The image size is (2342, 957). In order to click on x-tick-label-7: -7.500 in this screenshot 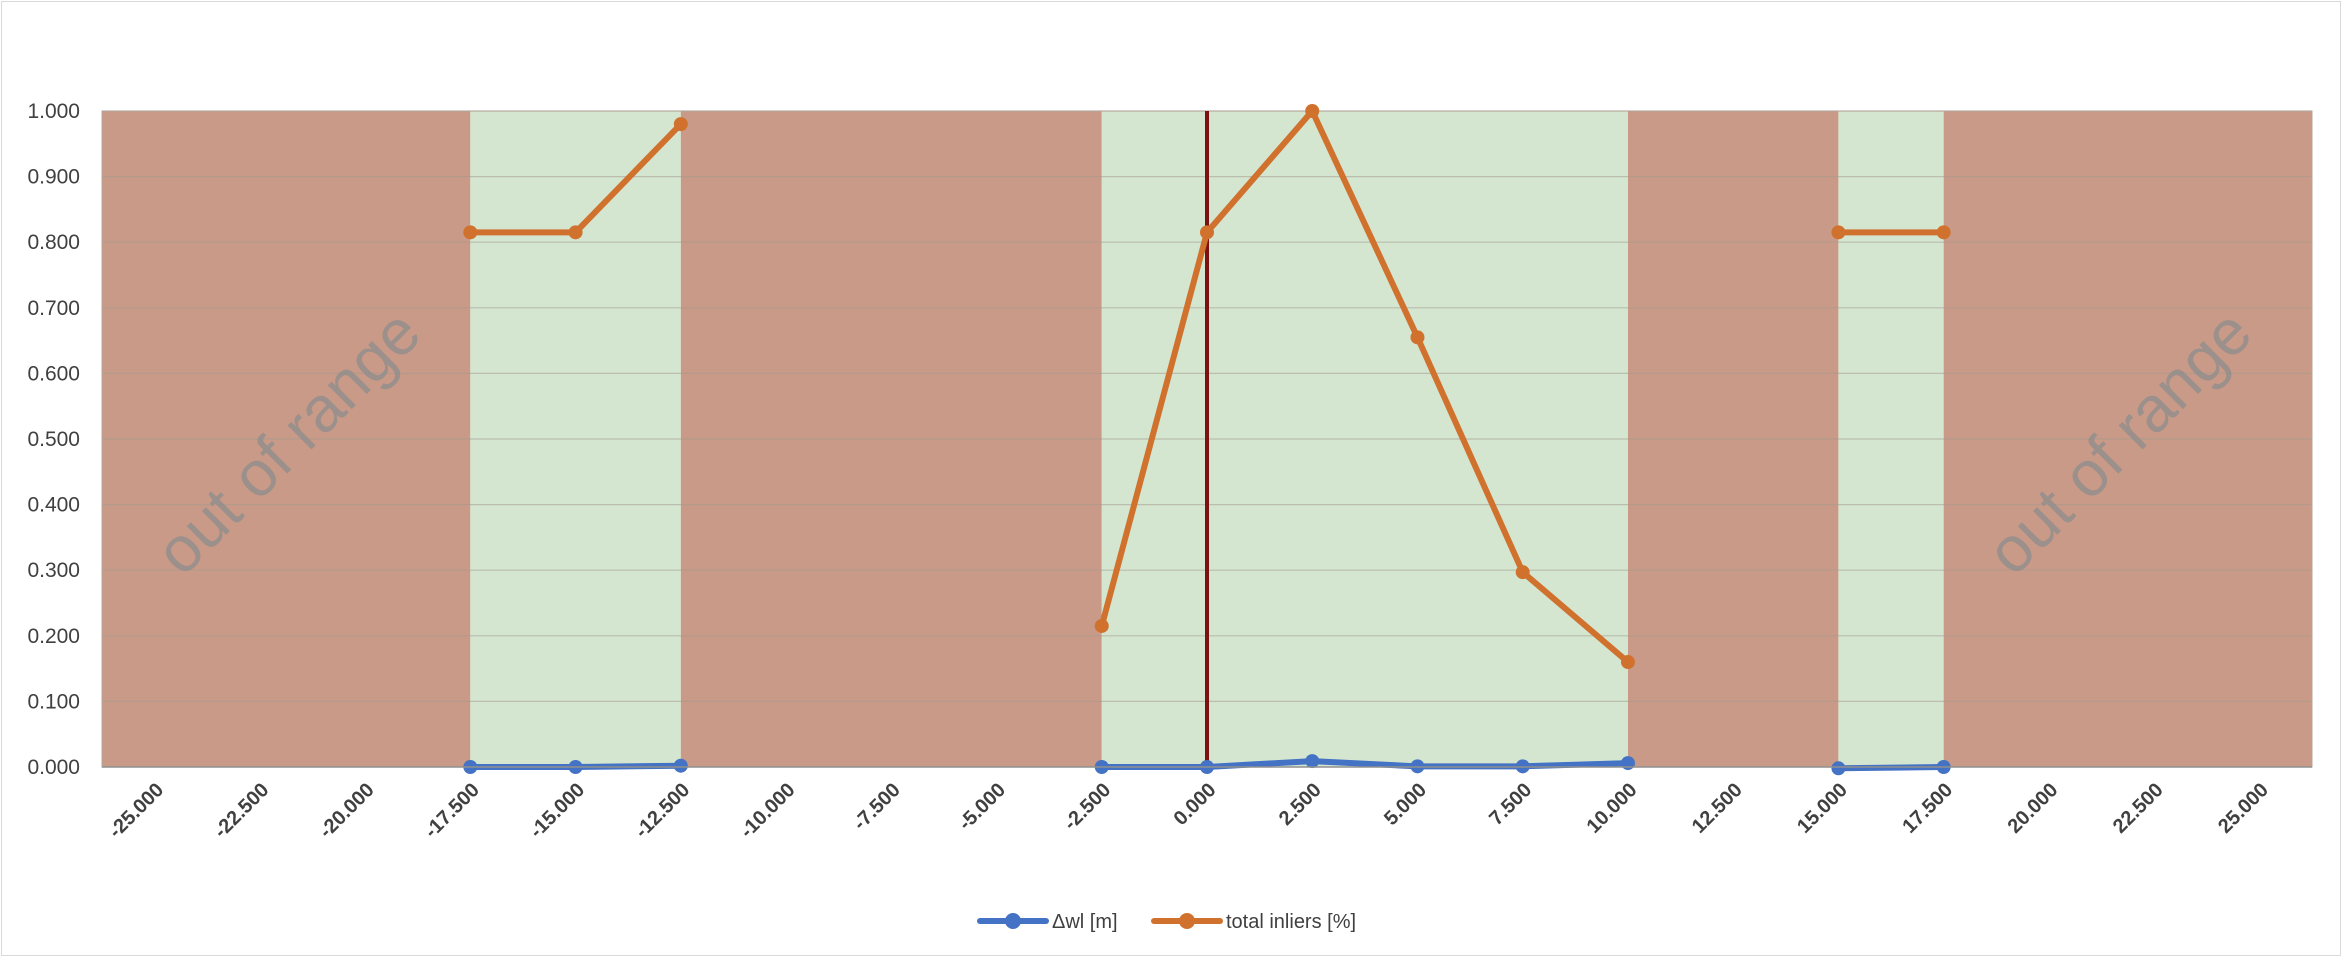, I will do `click(877, 807)`.